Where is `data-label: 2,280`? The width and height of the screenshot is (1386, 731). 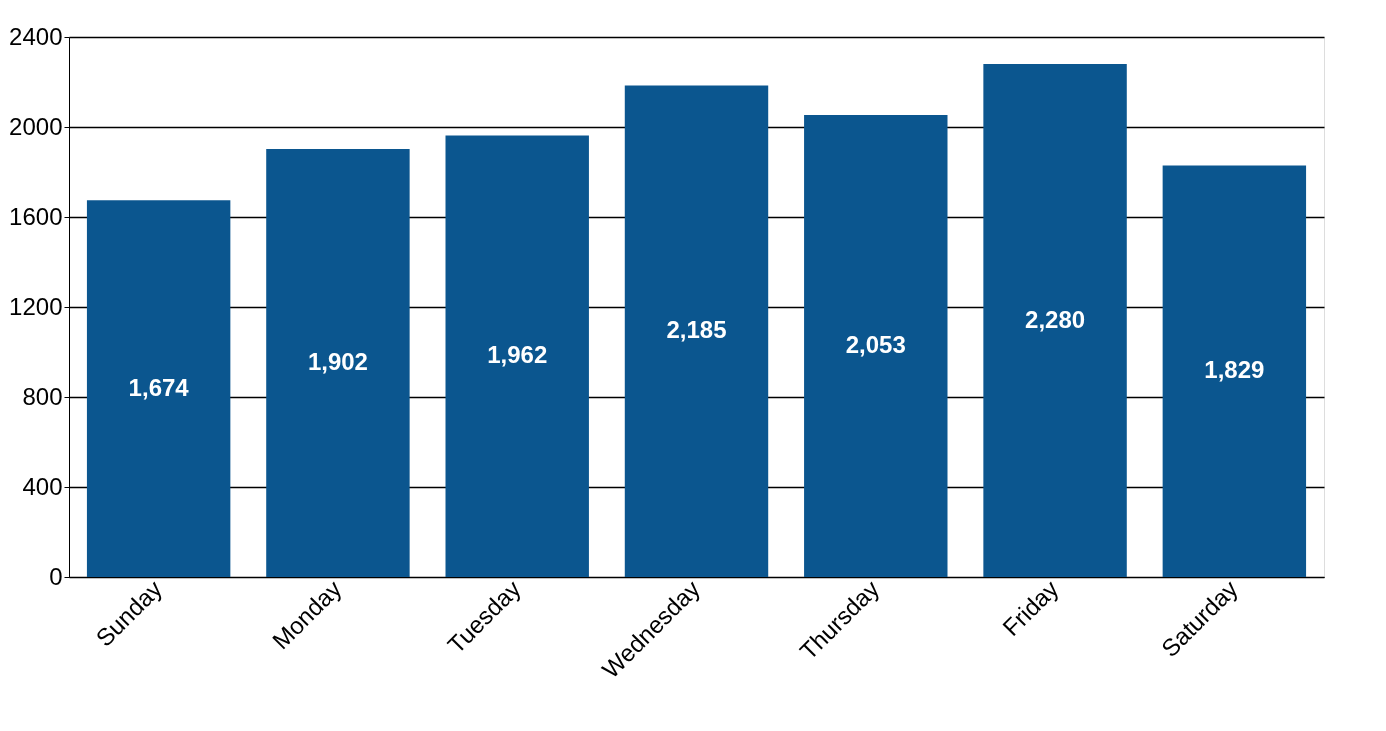
data-label: 2,280 is located at coordinates (1055, 319).